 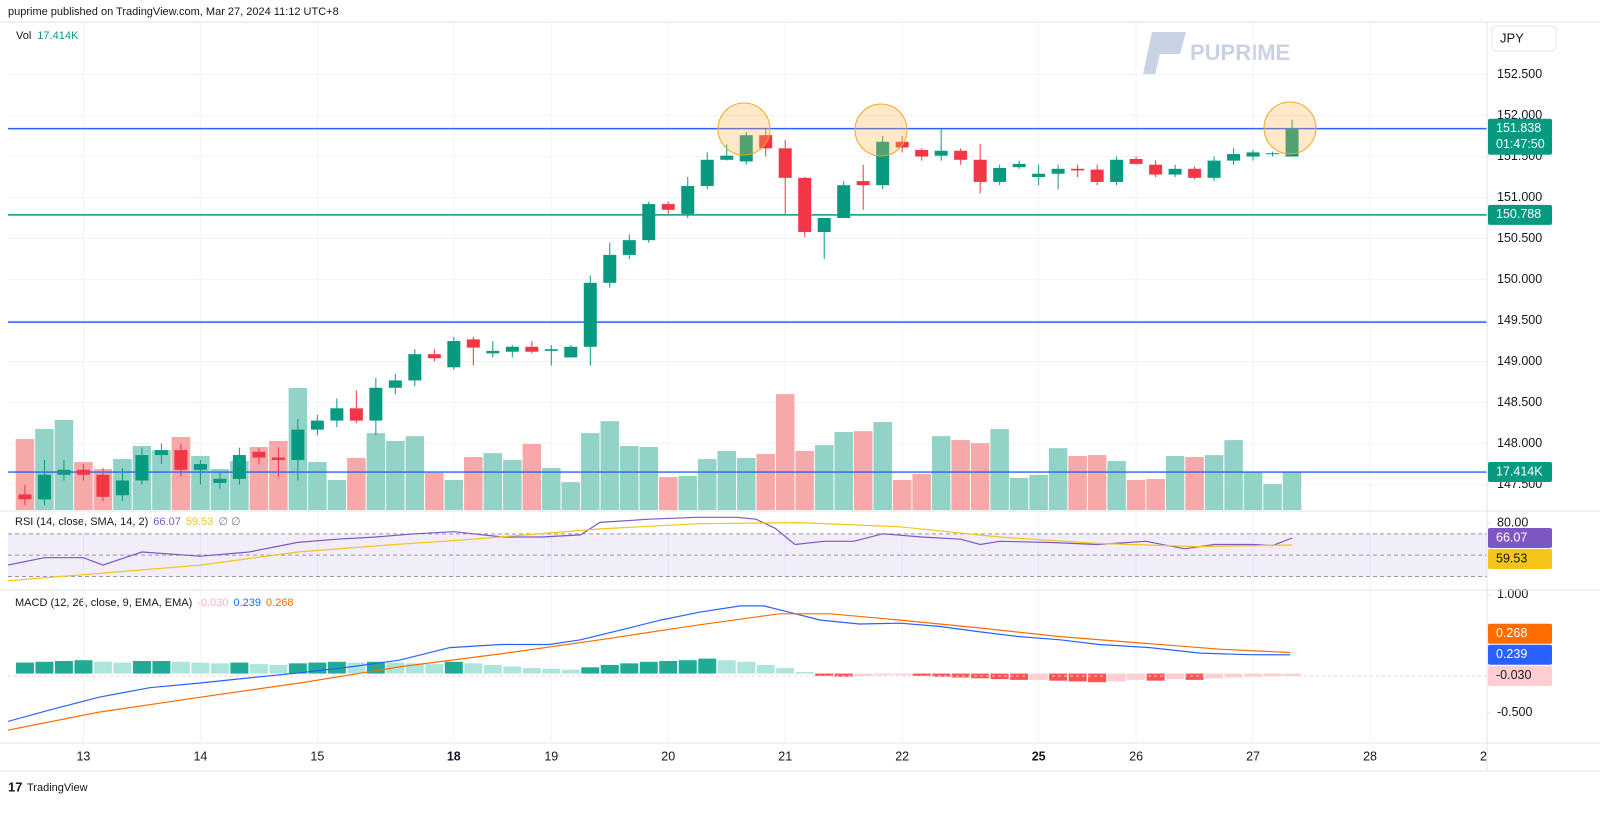 I want to click on pane, so click(x=747, y=668).